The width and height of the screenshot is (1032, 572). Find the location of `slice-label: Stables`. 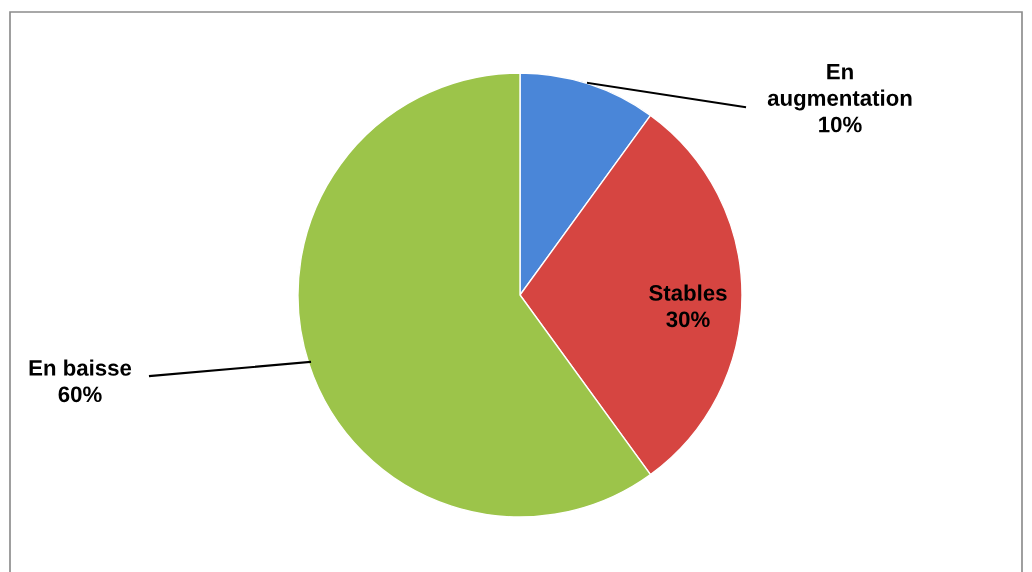

slice-label: Stables is located at coordinates (688, 292).